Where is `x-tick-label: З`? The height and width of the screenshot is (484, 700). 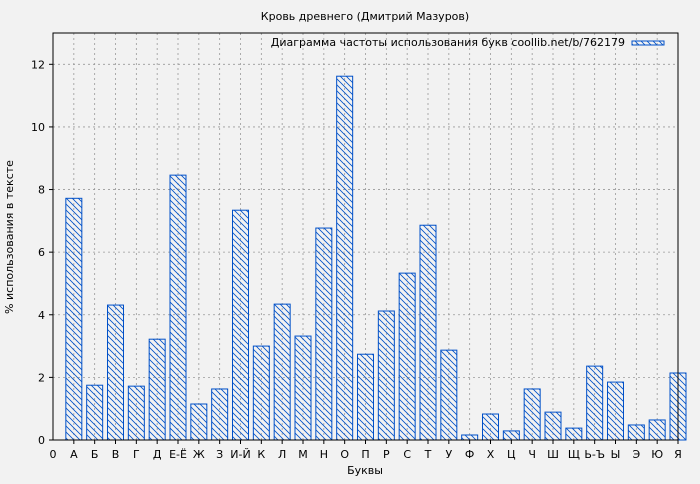
x-tick-label: З is located at coordinates (219, 454).